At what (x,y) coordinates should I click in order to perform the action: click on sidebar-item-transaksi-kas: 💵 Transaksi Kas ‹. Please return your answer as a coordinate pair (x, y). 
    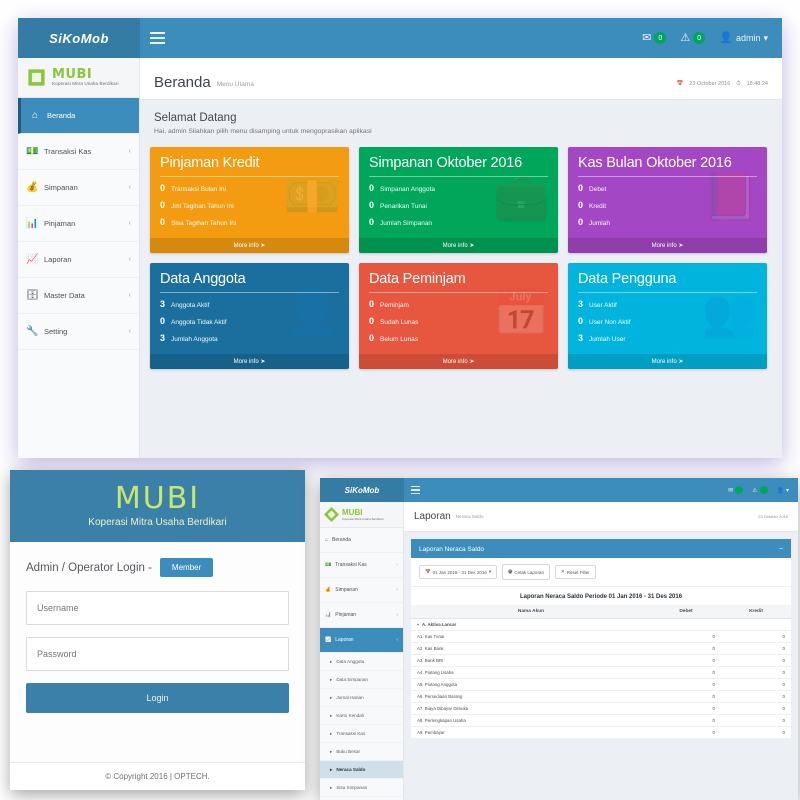
    Looking at the image, I should click on (78, 152).